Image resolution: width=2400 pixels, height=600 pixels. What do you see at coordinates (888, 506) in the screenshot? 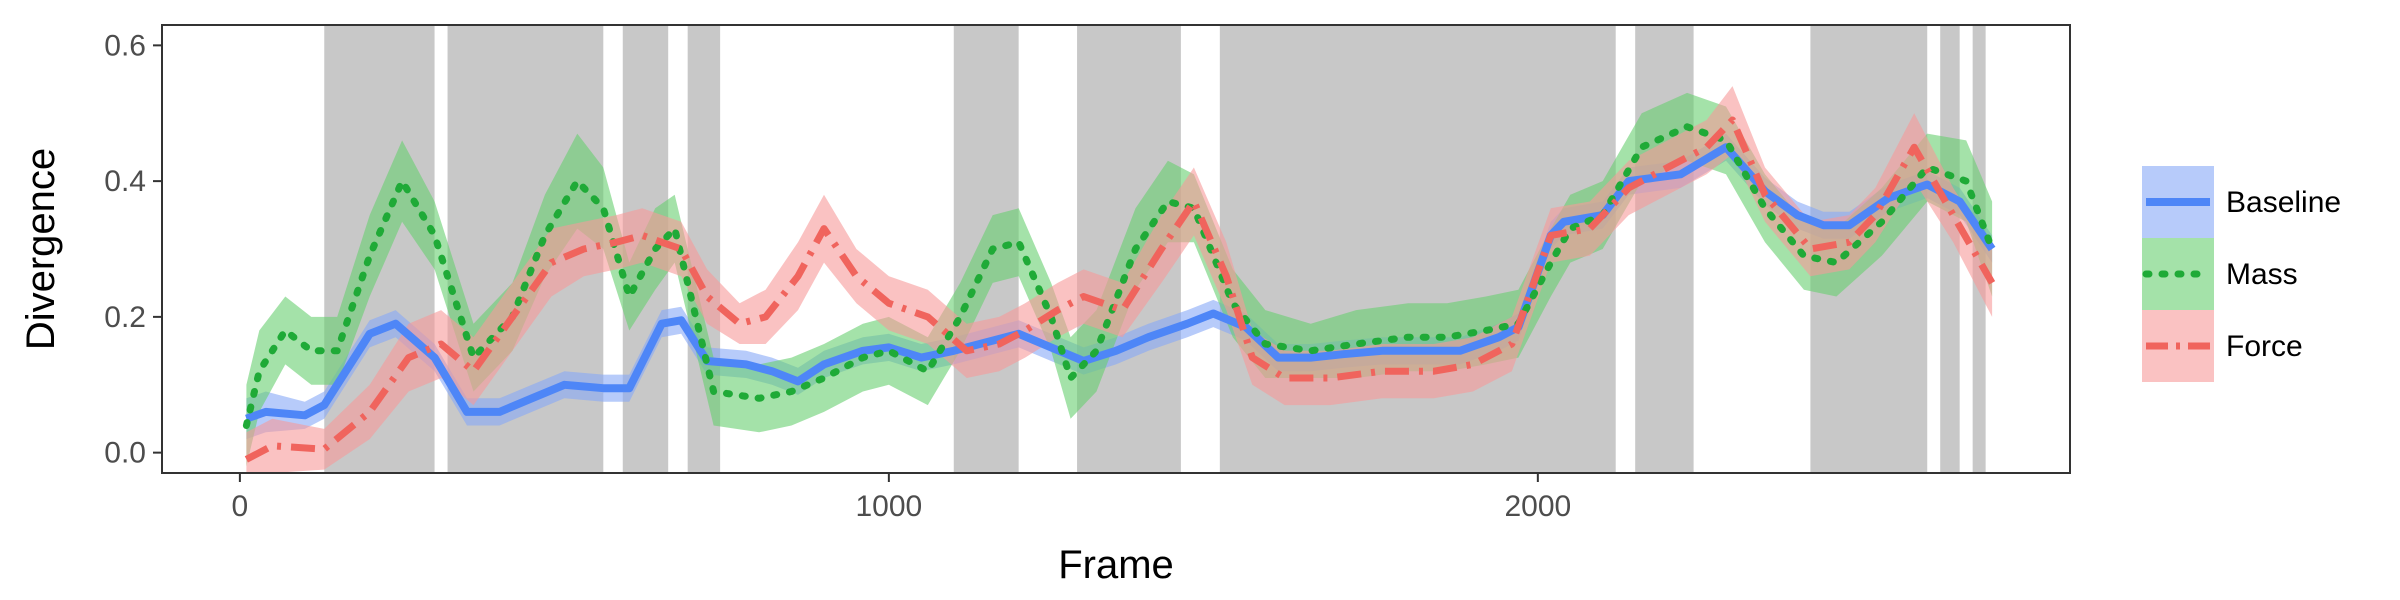
I see `x-tick-label: 1000` at bounding box center [888, 506].